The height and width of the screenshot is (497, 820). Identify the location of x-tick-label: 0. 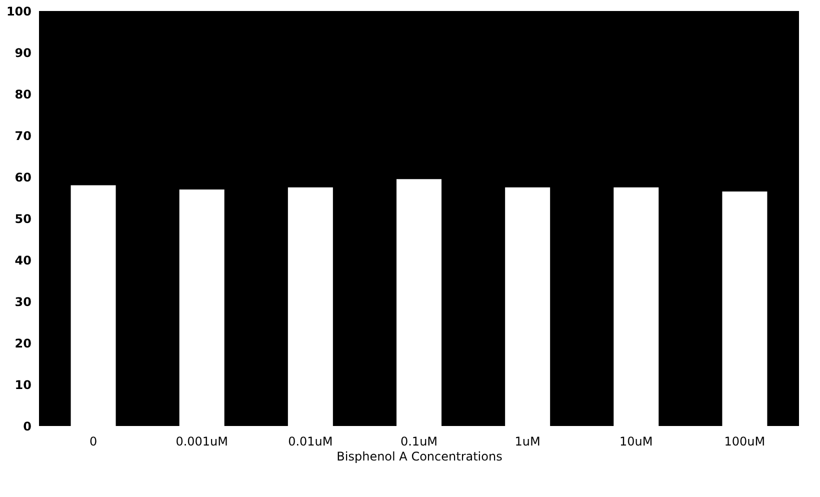
(93, 441).